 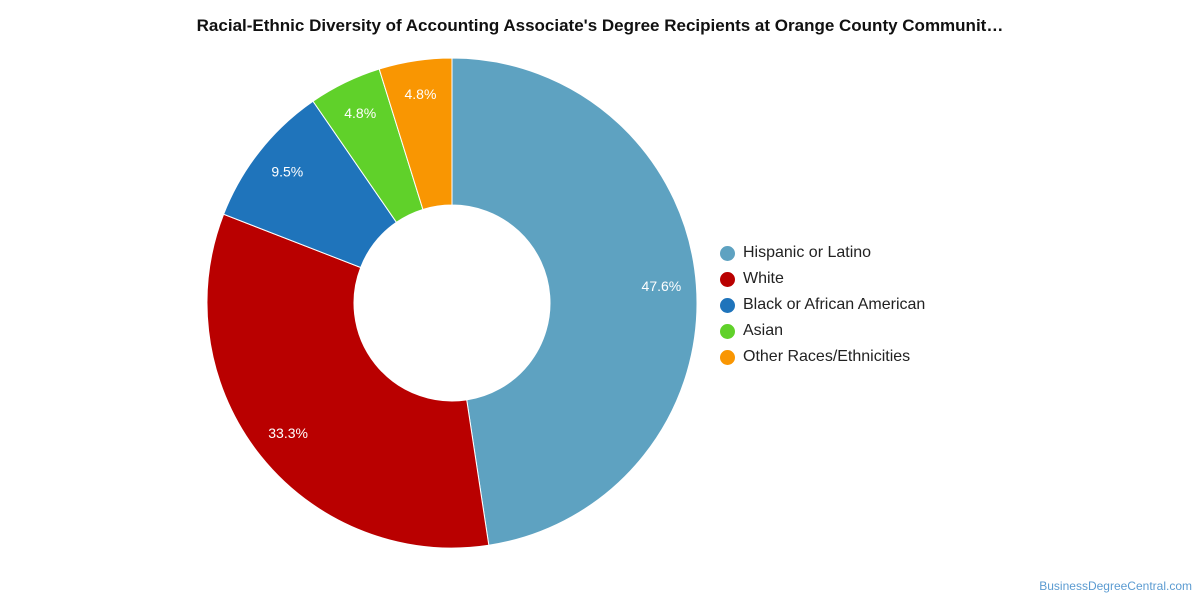 What do you see at coordinates (420, 94) in the screenshot?
I see `slice-label-other-races-ethnicities: 4.8%` at bounding box center [420, 94].